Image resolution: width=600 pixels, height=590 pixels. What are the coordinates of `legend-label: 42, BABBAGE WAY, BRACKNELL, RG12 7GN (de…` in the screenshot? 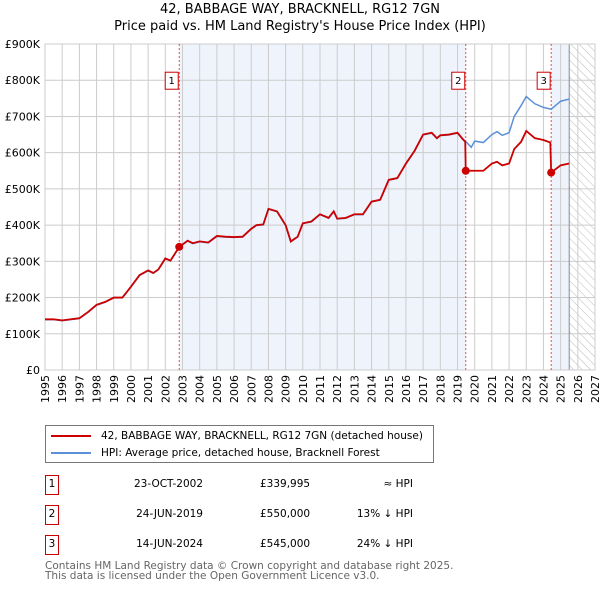 It's located at (262, 436).